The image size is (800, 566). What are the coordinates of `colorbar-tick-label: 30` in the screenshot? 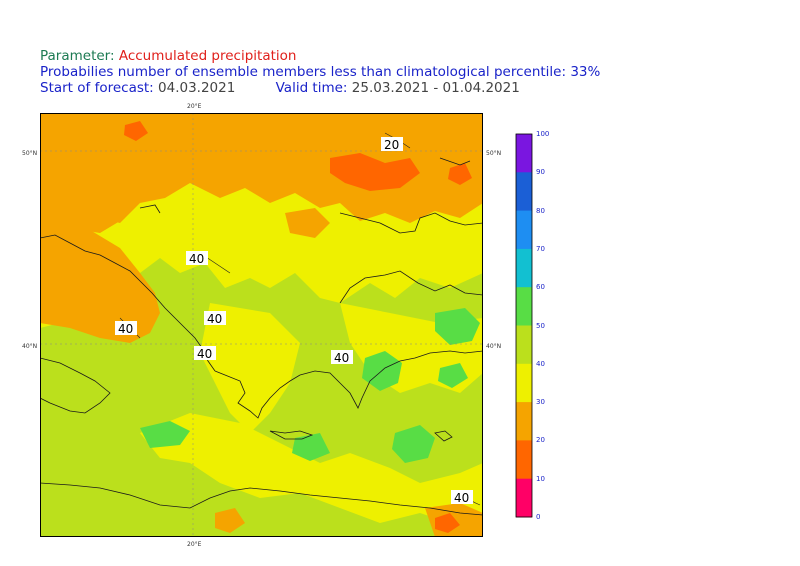 It's located at (540, 402).